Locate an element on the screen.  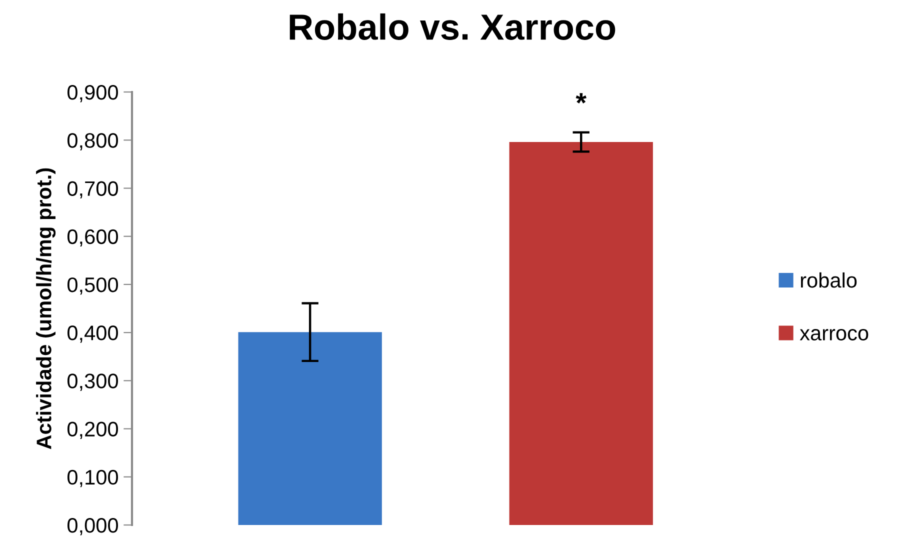
y-tick-label: 0,500 is located at coordinates (92, 286).